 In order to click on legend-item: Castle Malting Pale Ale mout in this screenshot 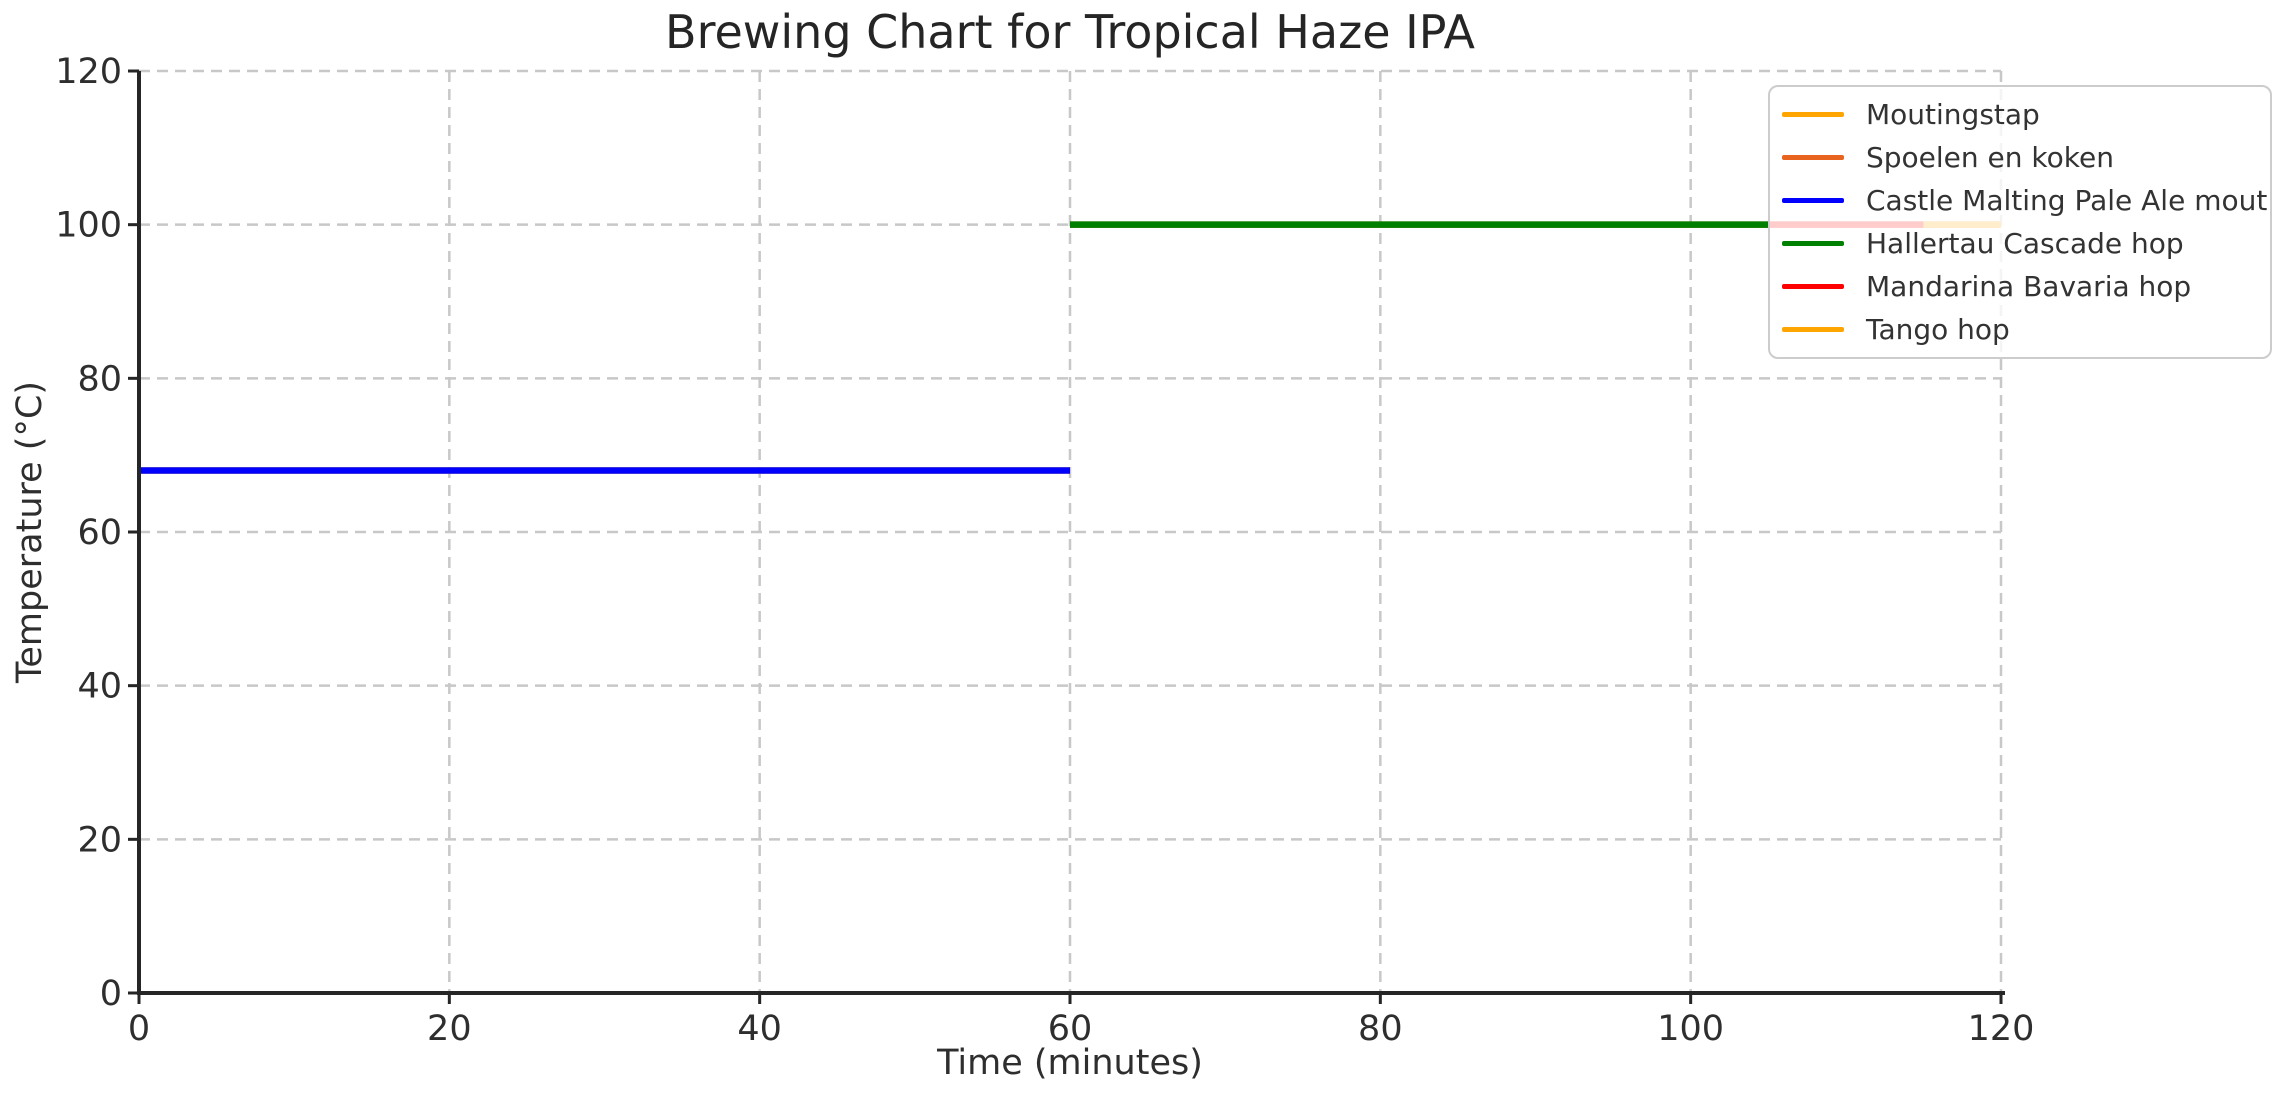, I will do `click(2024, 200)`.